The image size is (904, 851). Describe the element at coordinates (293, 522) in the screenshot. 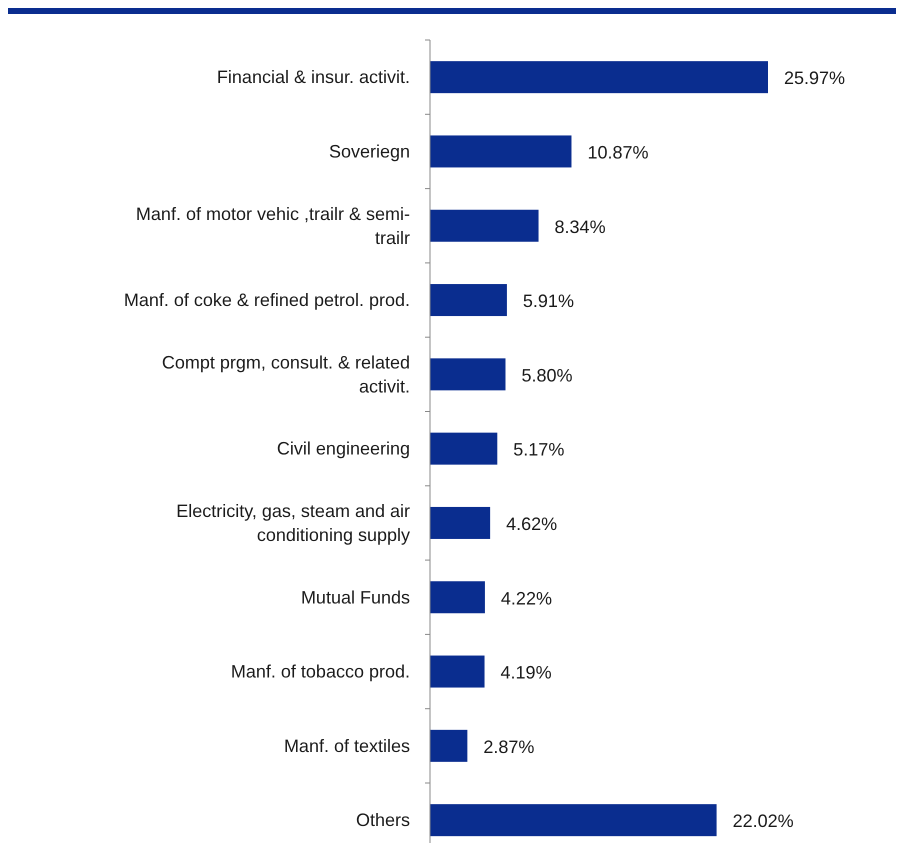

I see `y-tick-label: Electricity, gas, steam and air conditioning supply` at that location.